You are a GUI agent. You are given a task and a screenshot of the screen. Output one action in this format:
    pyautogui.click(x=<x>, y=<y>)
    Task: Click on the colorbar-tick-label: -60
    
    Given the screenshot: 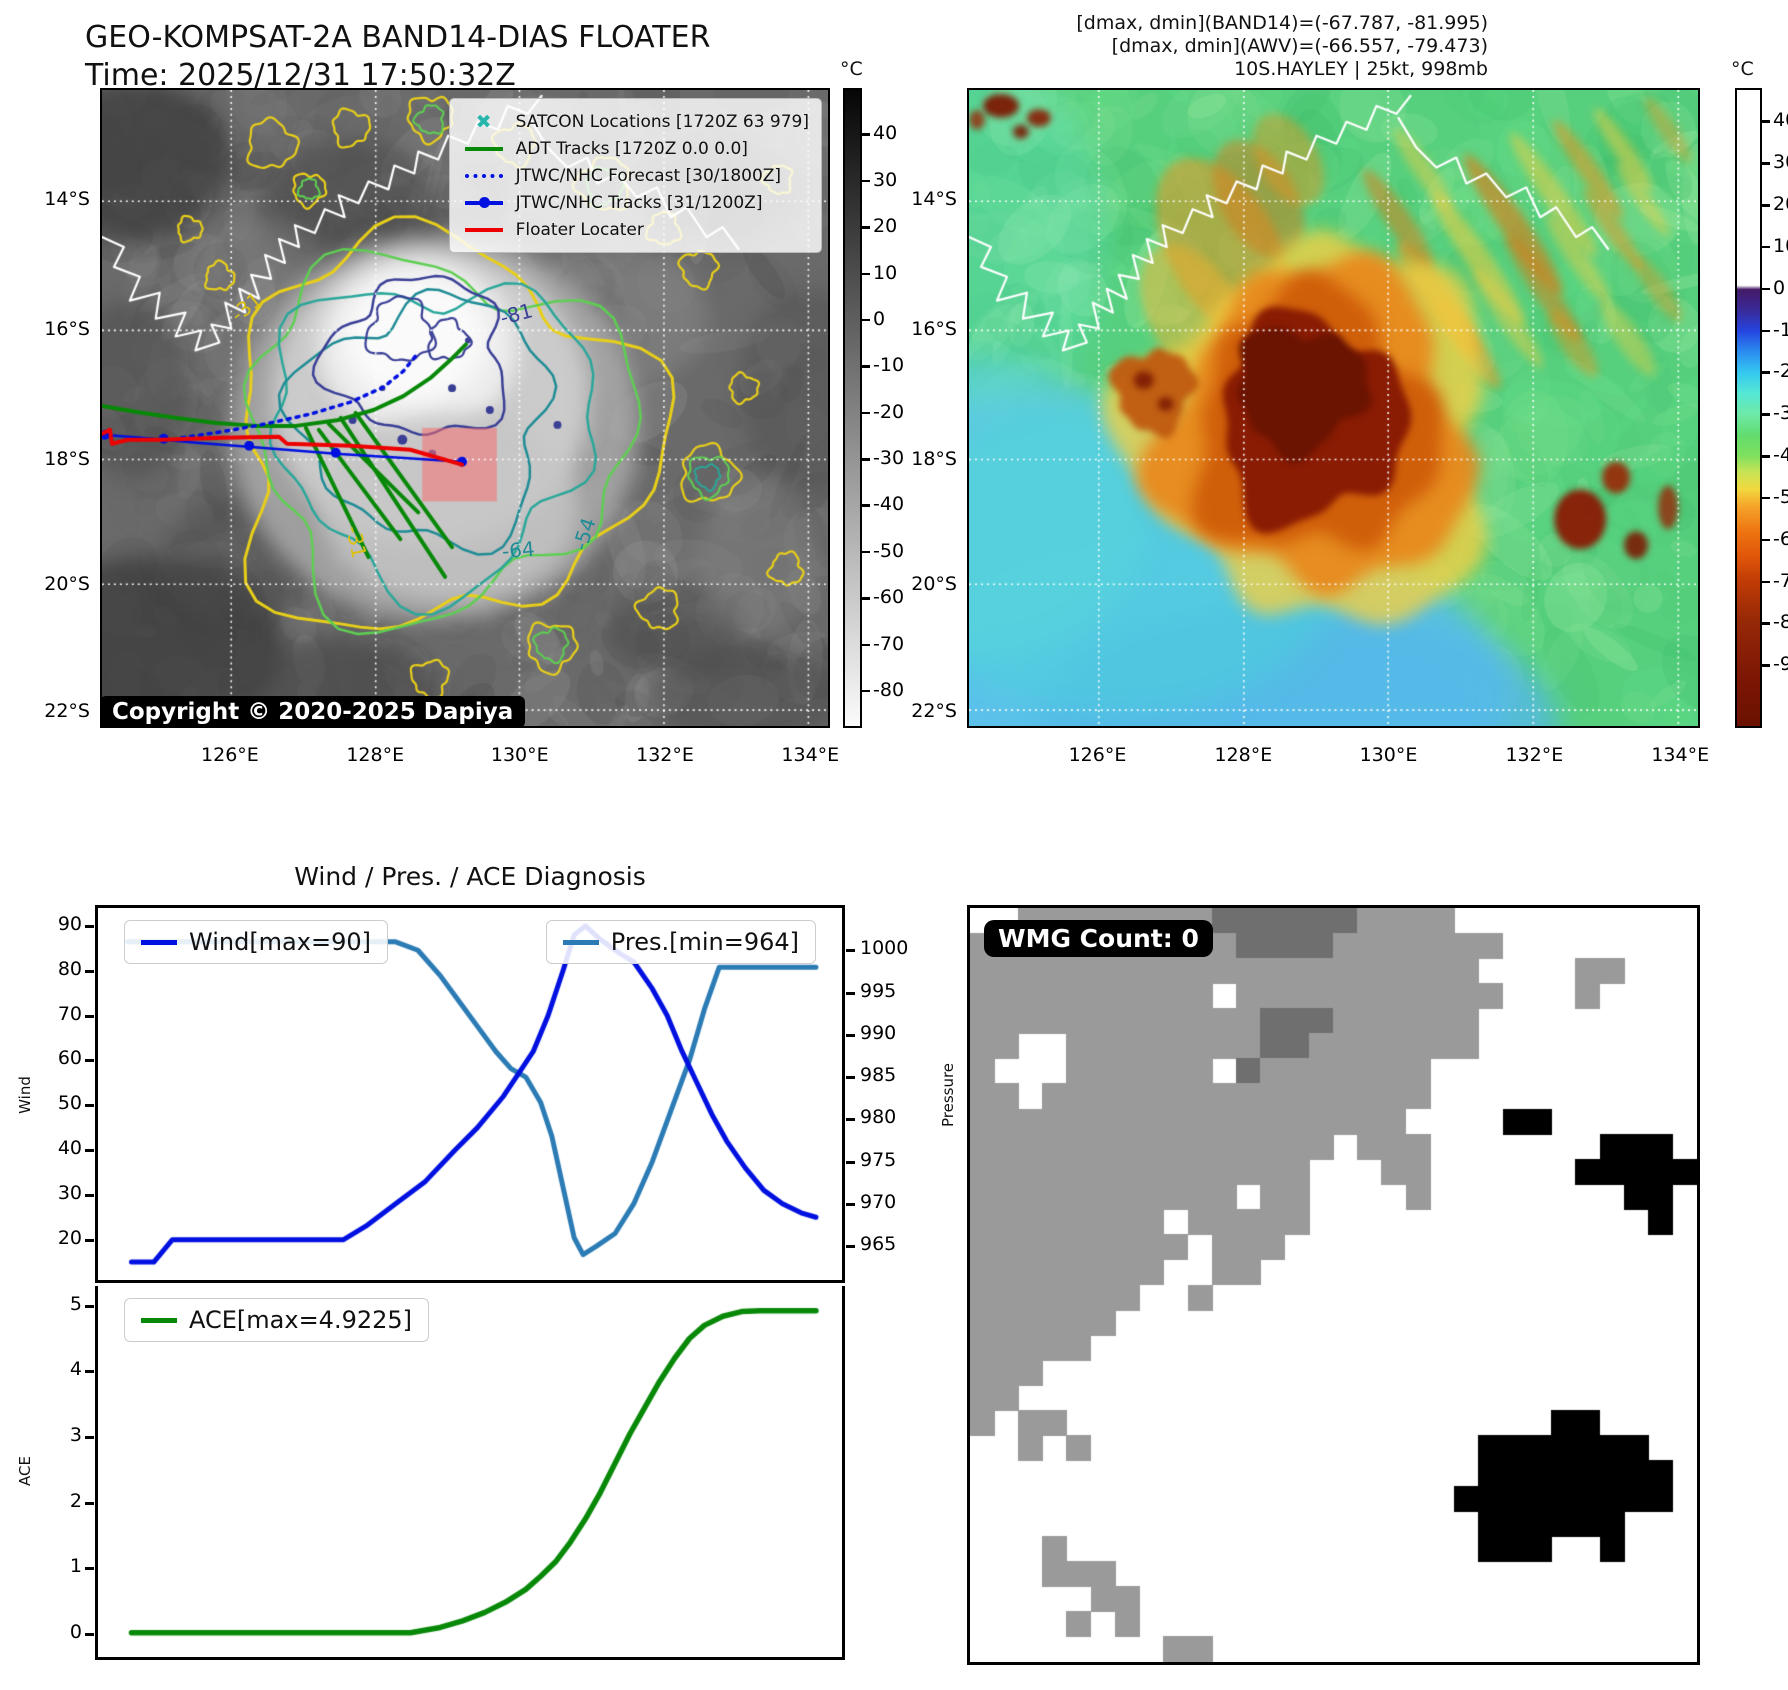 What is the action you would take?
    pyautogui.click(x=1780, y=538)
    